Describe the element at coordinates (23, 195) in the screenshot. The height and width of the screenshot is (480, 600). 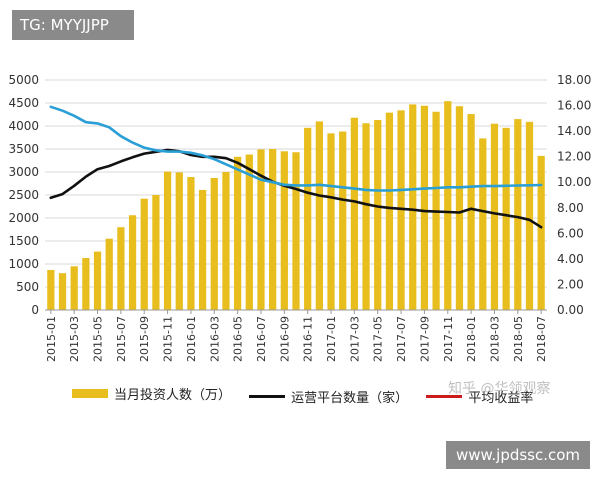
I see `left-tick-label: 2500` at that location.